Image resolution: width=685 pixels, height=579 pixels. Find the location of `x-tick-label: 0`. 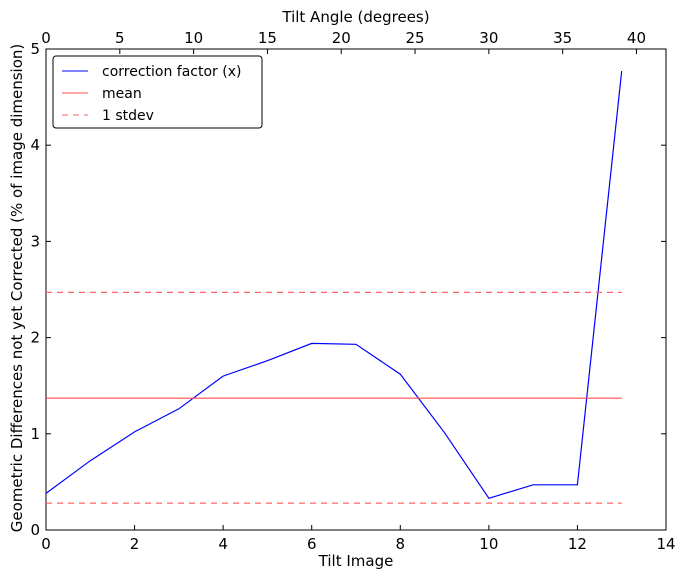

x-tick-label: 0 is located at coordinates (46, 544).